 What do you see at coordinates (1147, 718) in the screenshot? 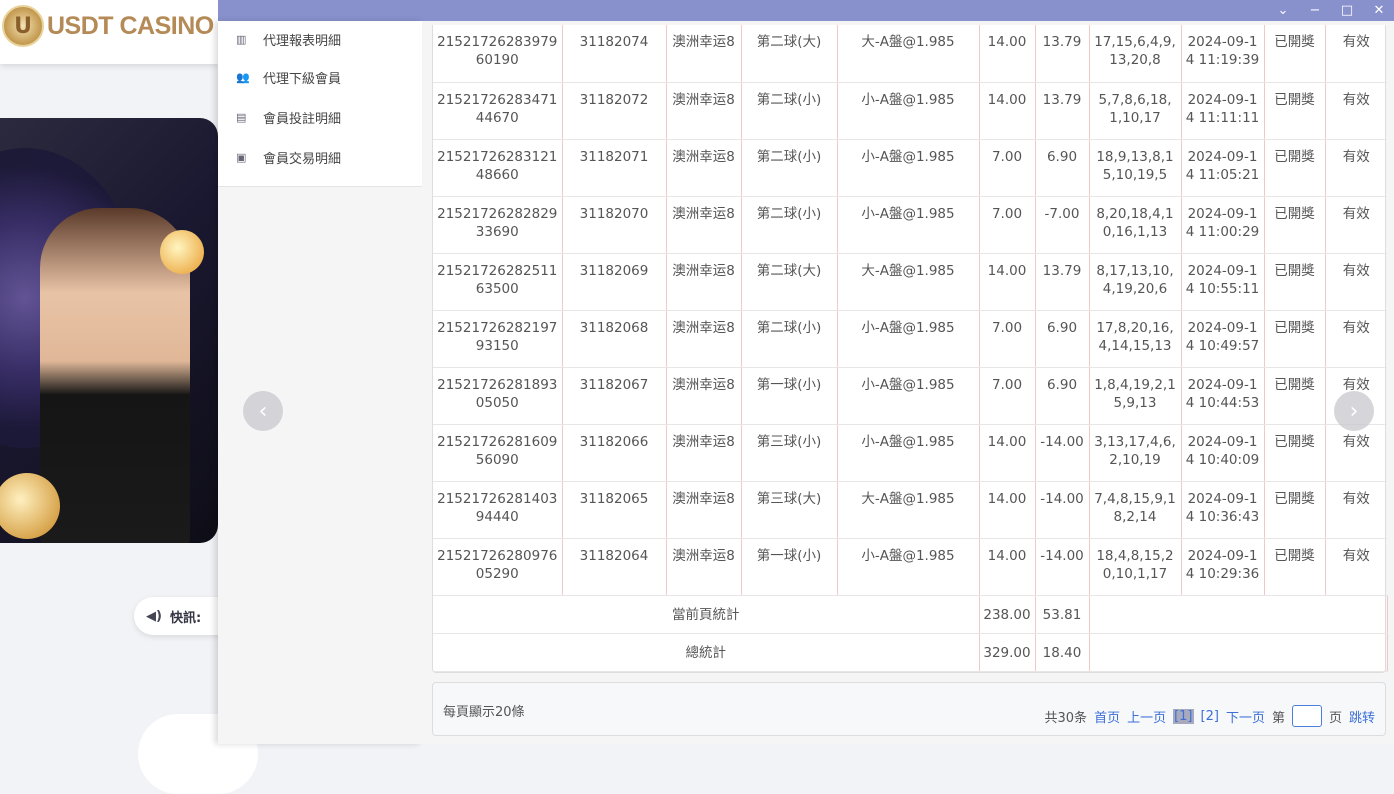
I see `prev-page-link: 上一页` at bounding box center [1147, 718].